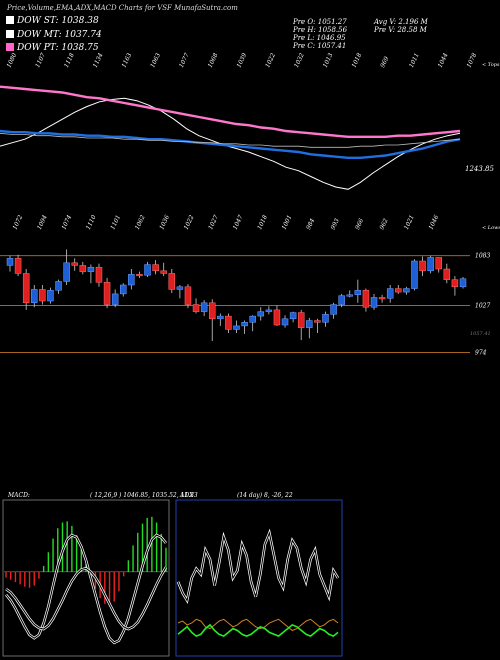 This screenshot has height=660, width=500. Describe the element at coordinates (241, 60) in the screenshot. I see `ema-top-tick-label: 1039` at that location.